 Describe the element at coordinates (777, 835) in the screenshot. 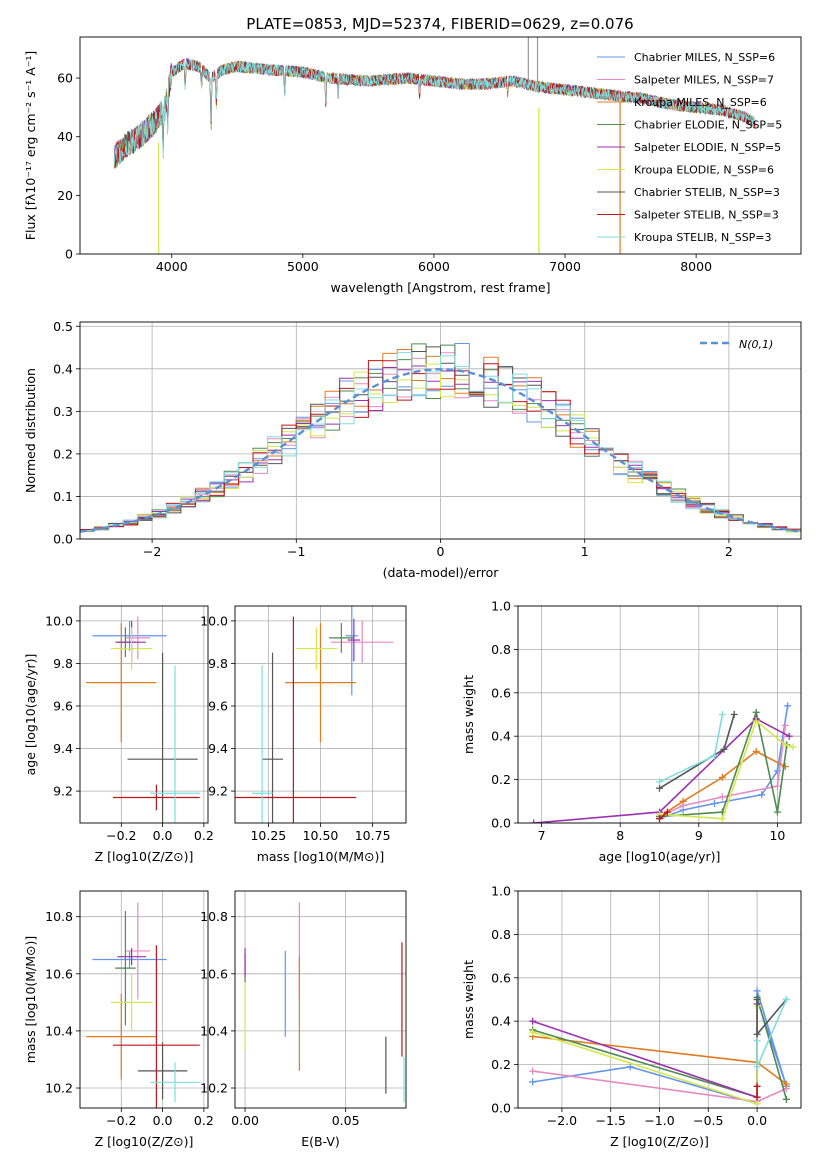

I see `x-tick-label: 10` at that location.